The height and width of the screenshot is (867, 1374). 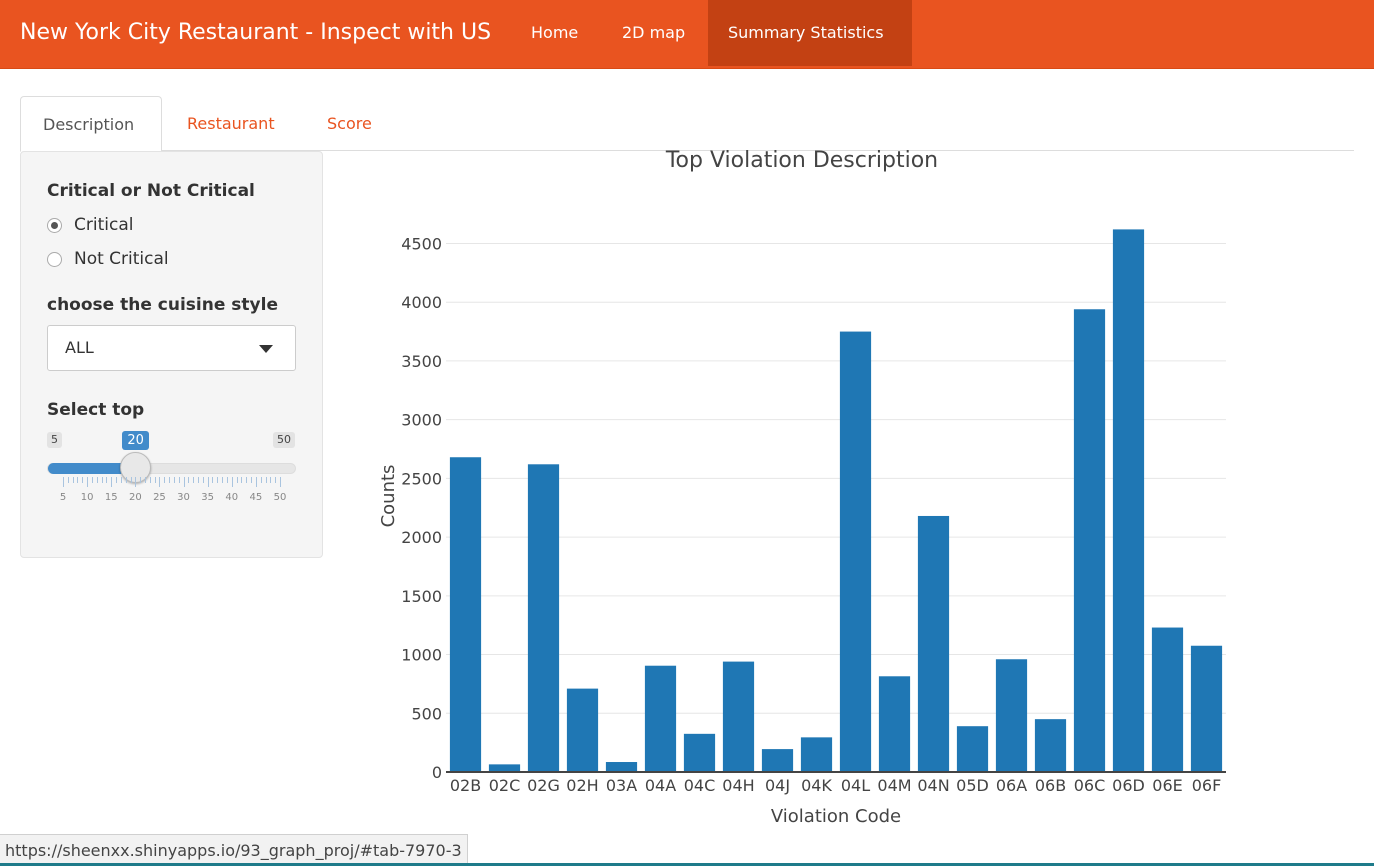 What do you see at coordinates (256, 497) in the screenshot?
I see `slider-tick-label: 45` at bounding box center [256, 497].